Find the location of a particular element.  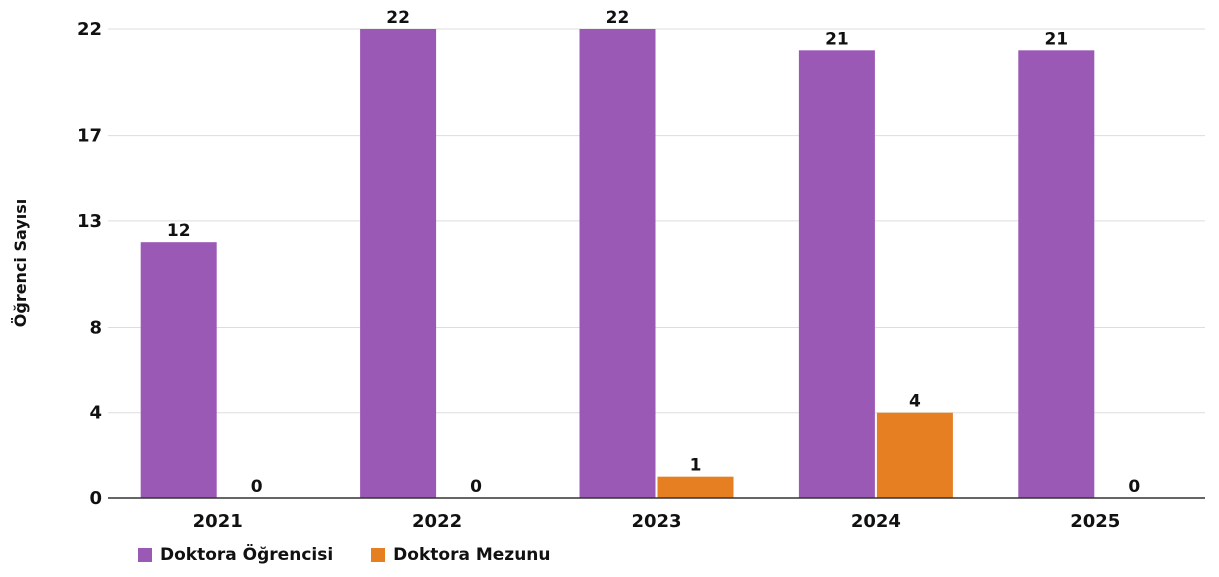

y-tick-label: 8 is located at coordinates (95, 327).